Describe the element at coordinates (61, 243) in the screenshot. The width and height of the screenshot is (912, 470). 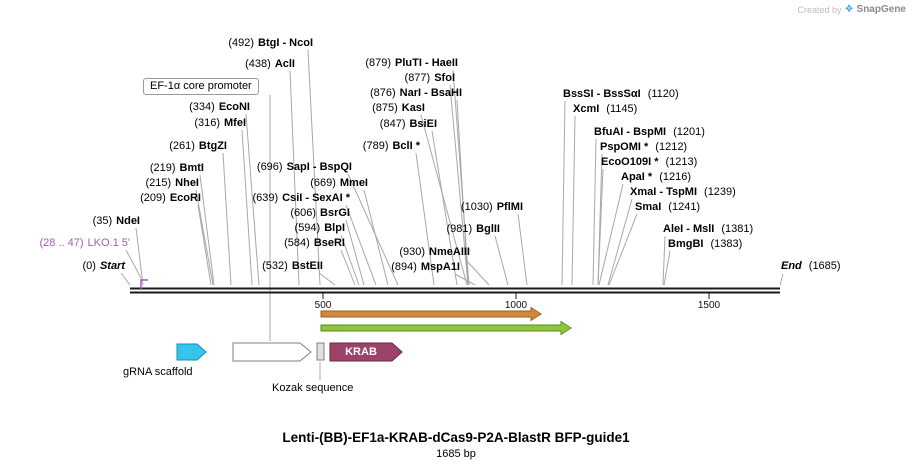
I see `primer-position: (28 .. 47)` at that location.